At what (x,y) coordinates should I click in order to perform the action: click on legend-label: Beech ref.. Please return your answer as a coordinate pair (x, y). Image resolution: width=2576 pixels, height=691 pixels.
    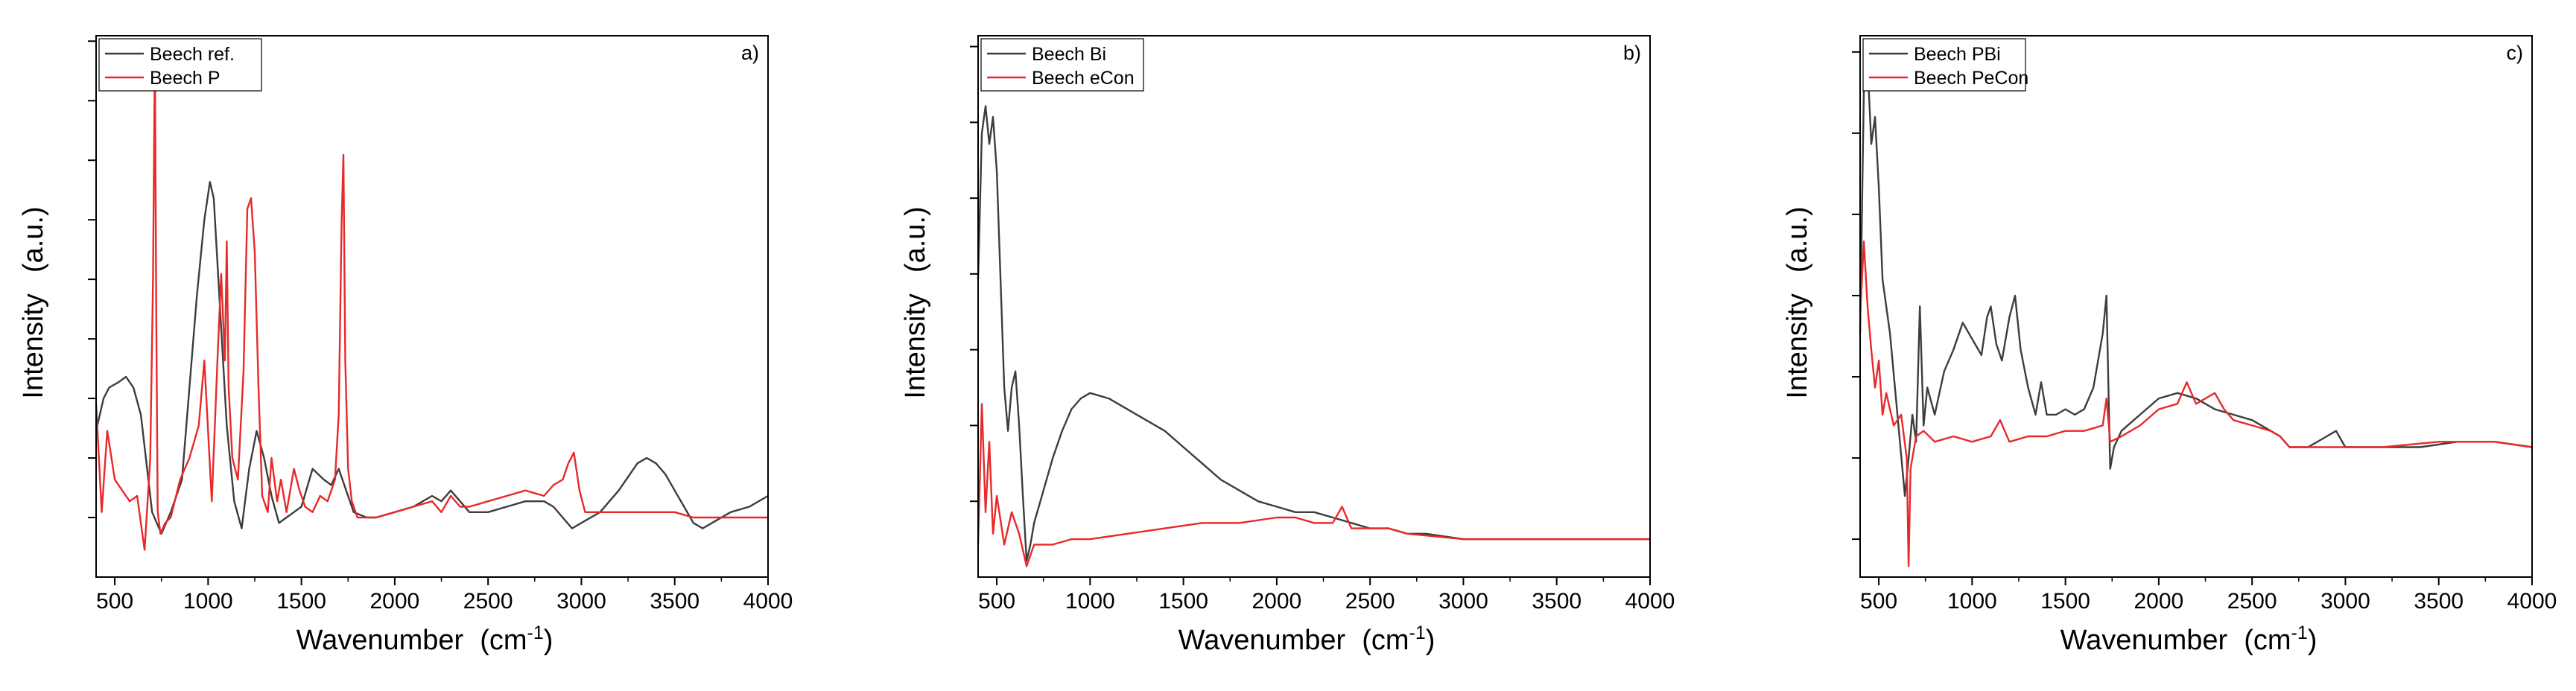
    Looking at the image, I should click on (193, 54).